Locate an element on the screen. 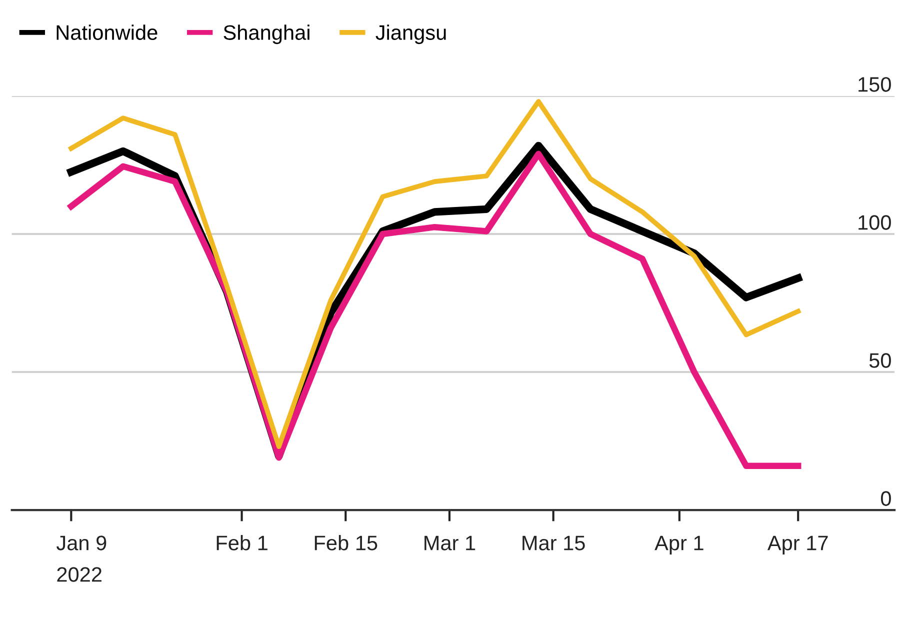 Image resolution: width=910 pixels, height=619 pixels. legend-label: Shanghai is located at coordinates (267, 34).